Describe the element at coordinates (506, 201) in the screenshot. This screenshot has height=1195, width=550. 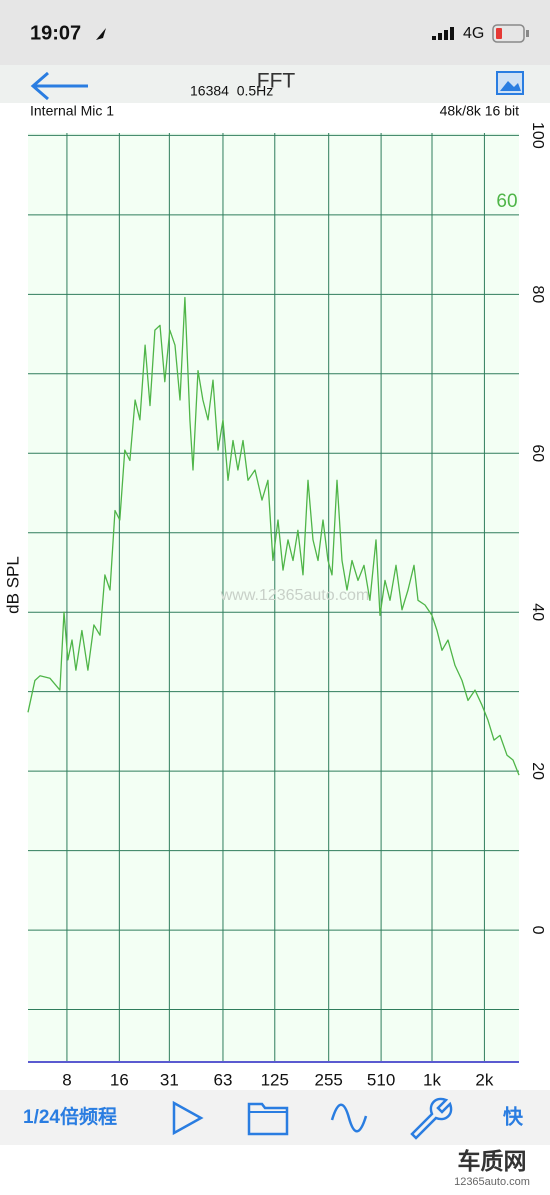
I see `level-readout: 60` at that location.